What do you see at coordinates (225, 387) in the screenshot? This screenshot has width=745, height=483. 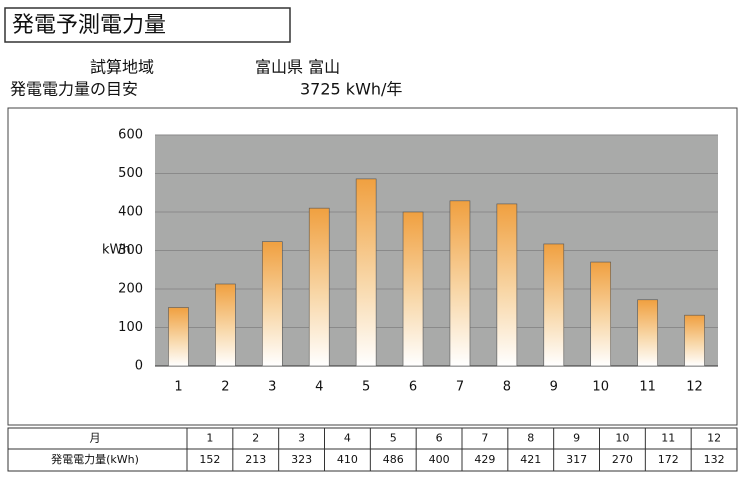 I see `x-tick-label: 2` at bounding box center [225, 387].